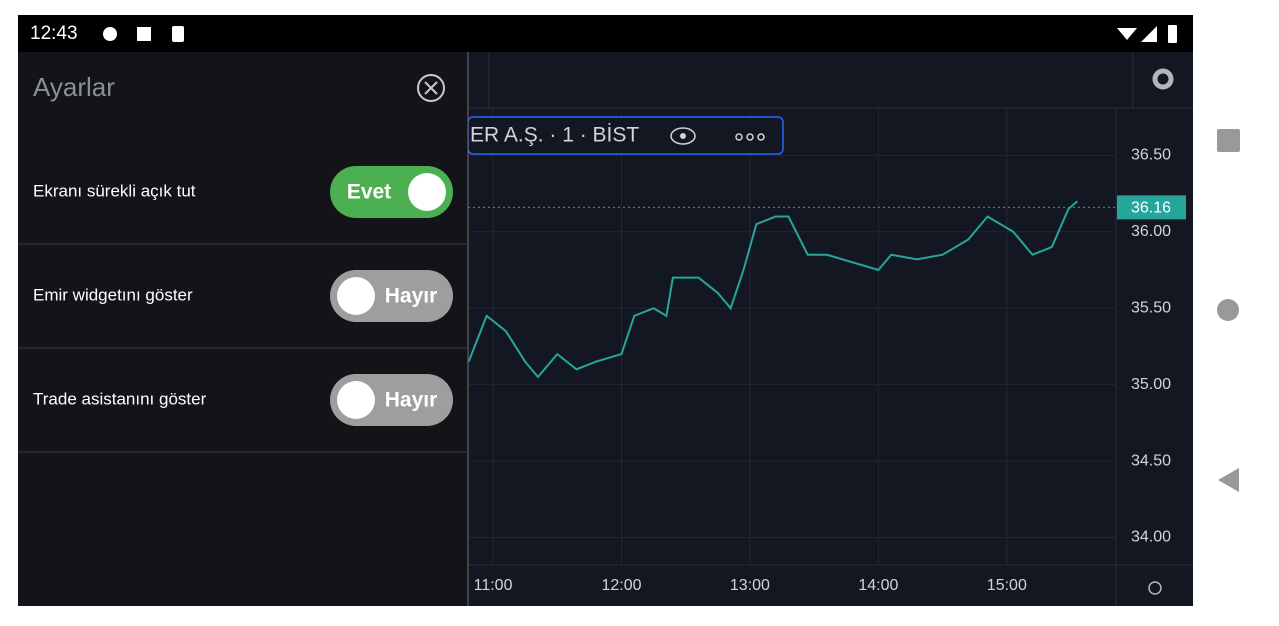  What do you see at coordinates (1172, 34) in the screenshot?
I see `battery-icon` at bounding box center [1172, 34].